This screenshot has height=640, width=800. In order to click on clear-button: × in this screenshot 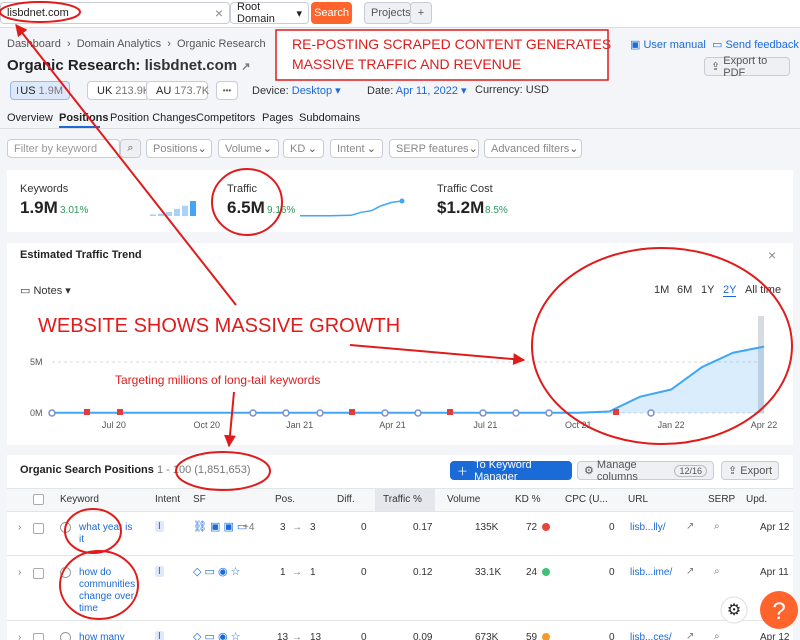, I will do `click(218, 13)`.